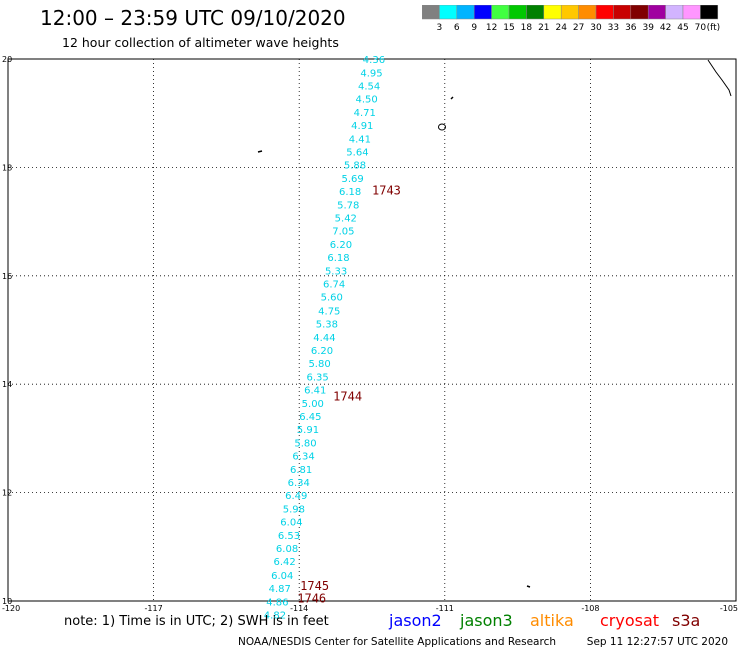 This screenshot has height=650, width=740. Describe the element at coordinates (474, 28) in the screenshot. I see `colorbar-level-label: 9` at that location.